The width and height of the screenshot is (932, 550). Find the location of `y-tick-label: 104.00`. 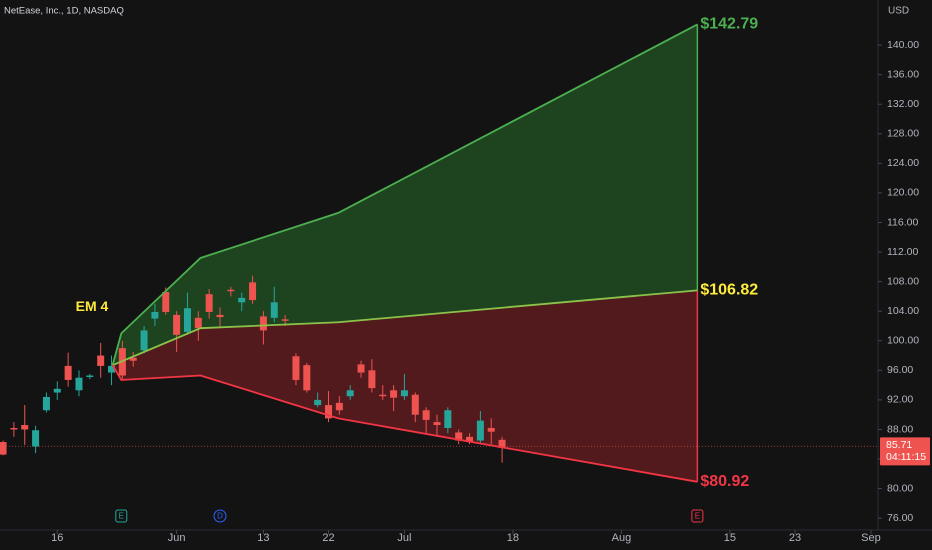

y-tick-label: 104.00 is located at coordinates (903, 311).